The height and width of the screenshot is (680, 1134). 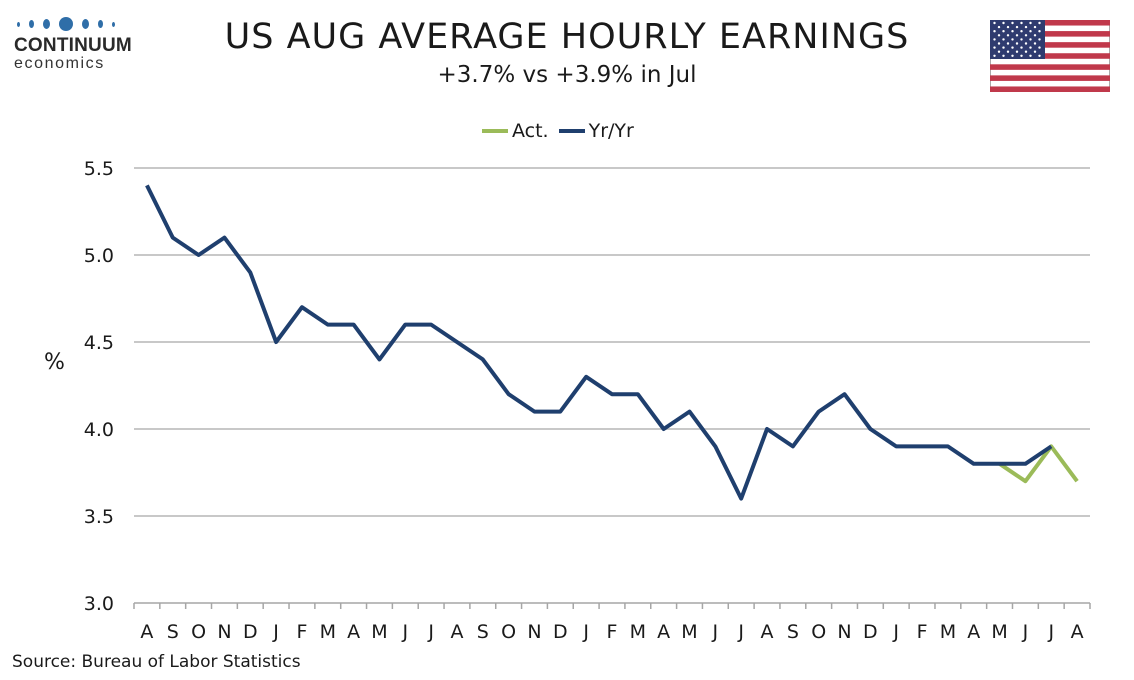 I want to click on chart-legend: Act. Yr/Yr, so click(x=558, y=131).